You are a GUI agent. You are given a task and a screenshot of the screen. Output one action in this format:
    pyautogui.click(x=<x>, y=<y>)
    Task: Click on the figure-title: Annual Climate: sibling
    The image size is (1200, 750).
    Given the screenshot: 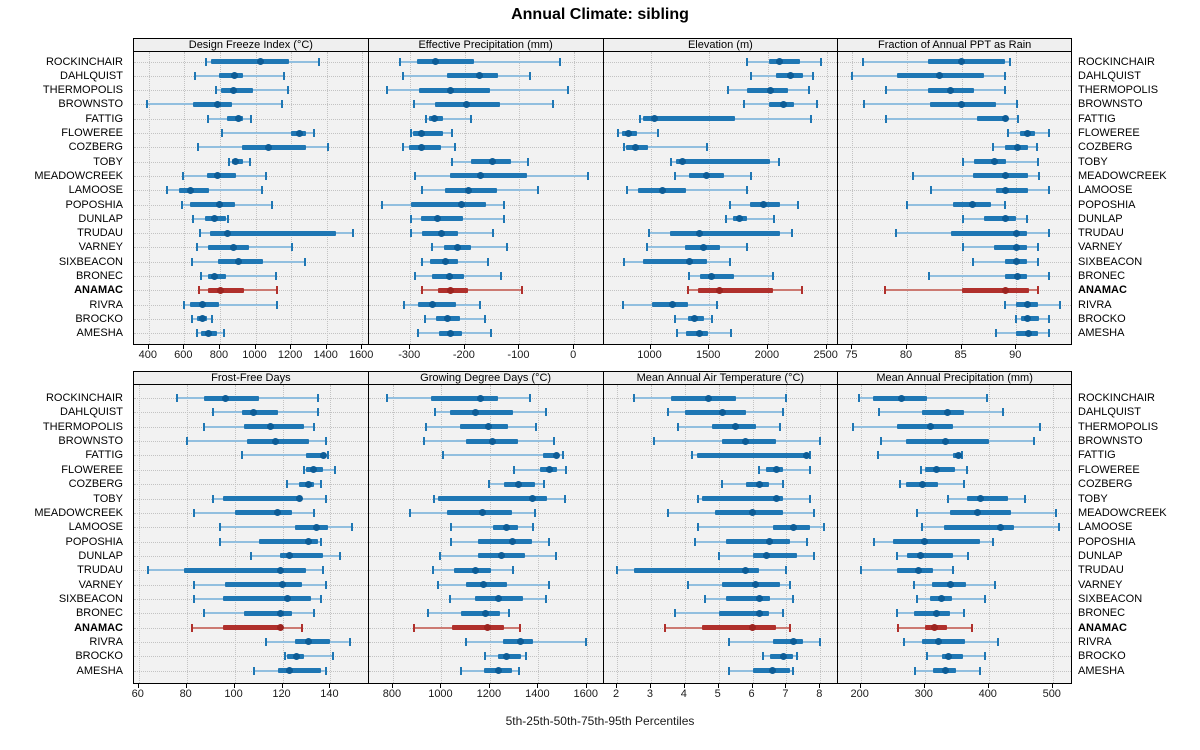 What is the action you would take?
    pyautogui.click(x=600, y=14)
    